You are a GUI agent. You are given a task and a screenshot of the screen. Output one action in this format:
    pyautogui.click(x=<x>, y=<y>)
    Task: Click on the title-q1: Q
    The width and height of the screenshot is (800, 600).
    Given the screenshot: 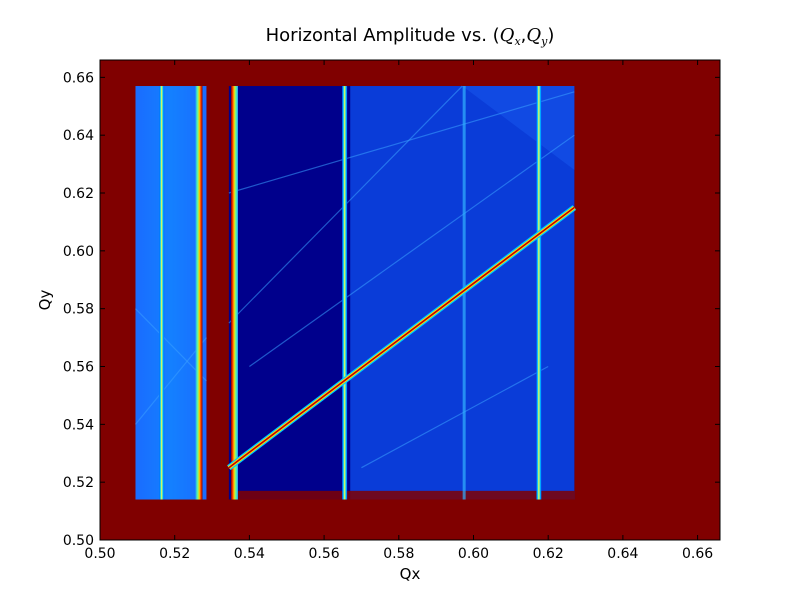 What is the action you would take?
    pyautogui.click(x=507, y=35)
    